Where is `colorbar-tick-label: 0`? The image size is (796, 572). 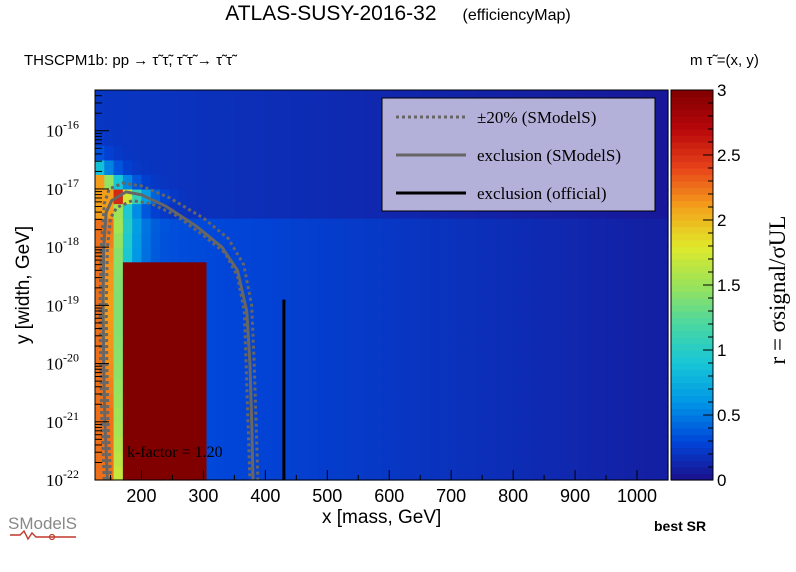
colorbar-tick-label: 0 is located at coordinates (721, 480).